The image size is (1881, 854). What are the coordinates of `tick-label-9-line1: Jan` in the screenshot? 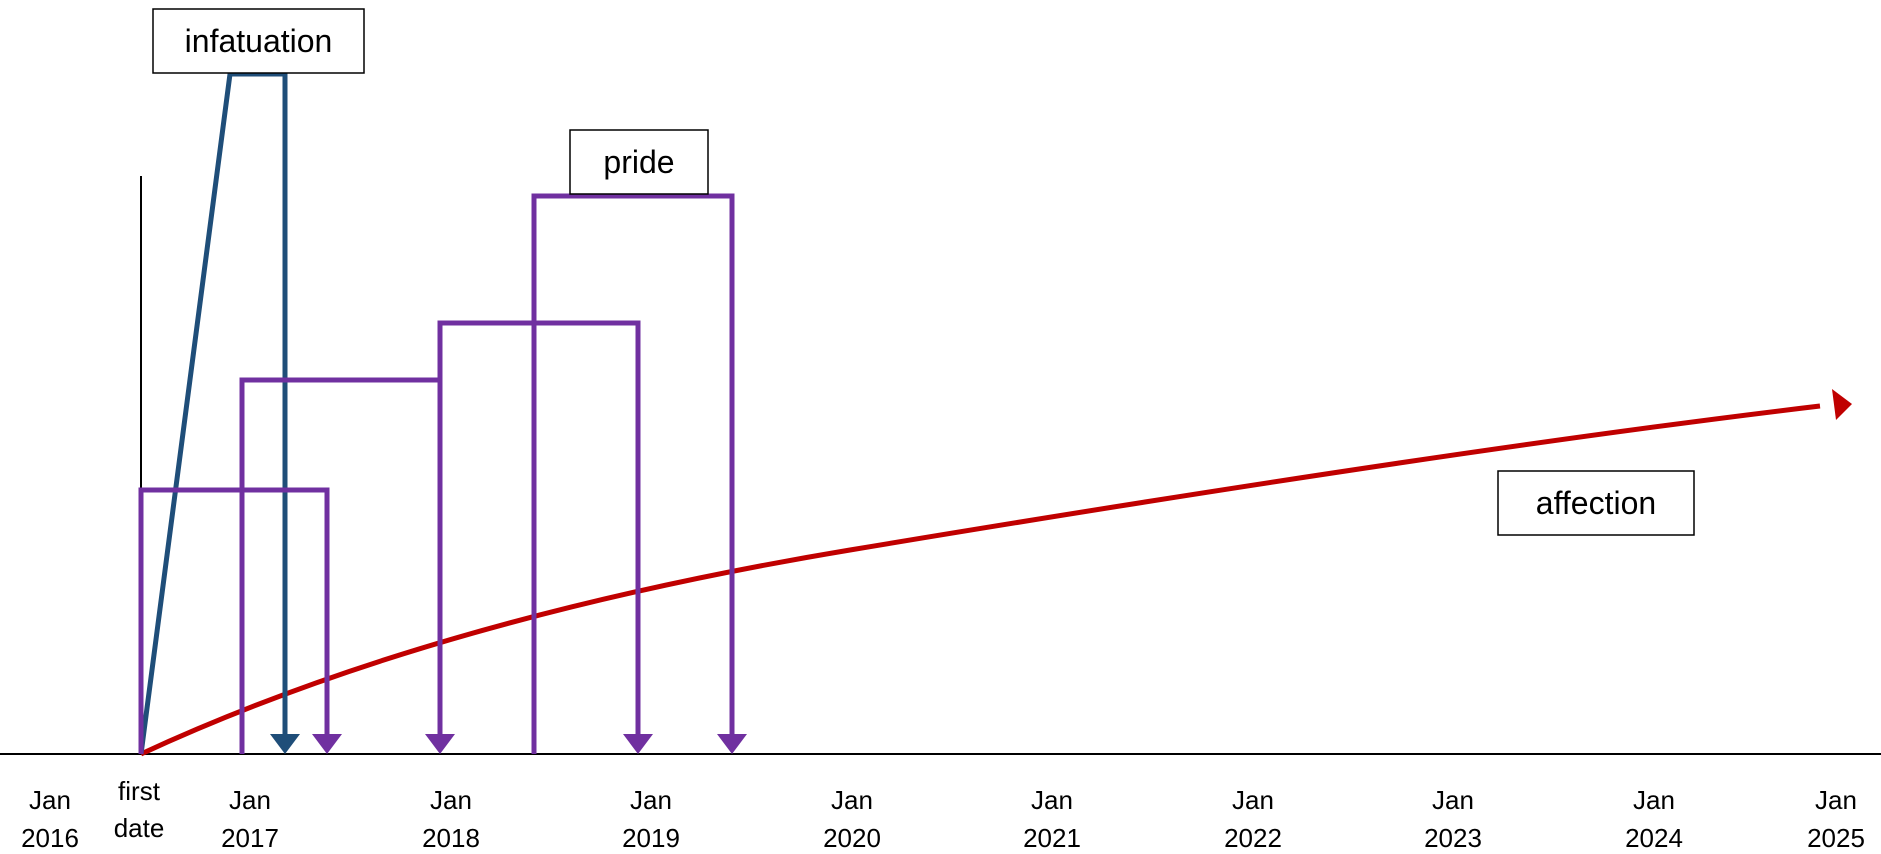 It's located at (1654, 800).